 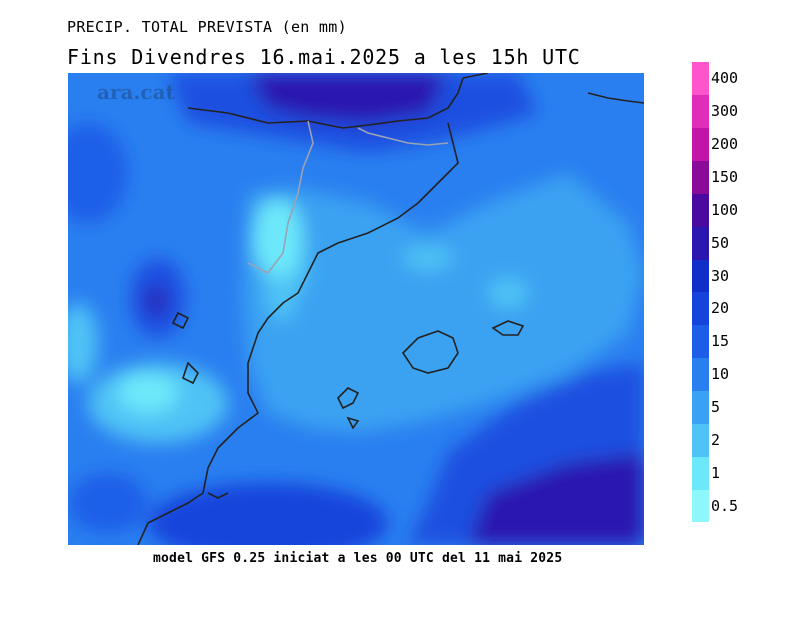 What do you see at coordinates (324, 57) in the screenshot?
I see `map-subtitle: Fins Divendres 16.mai.2025 a les 15h UTC` at bounding box center [324, 57].